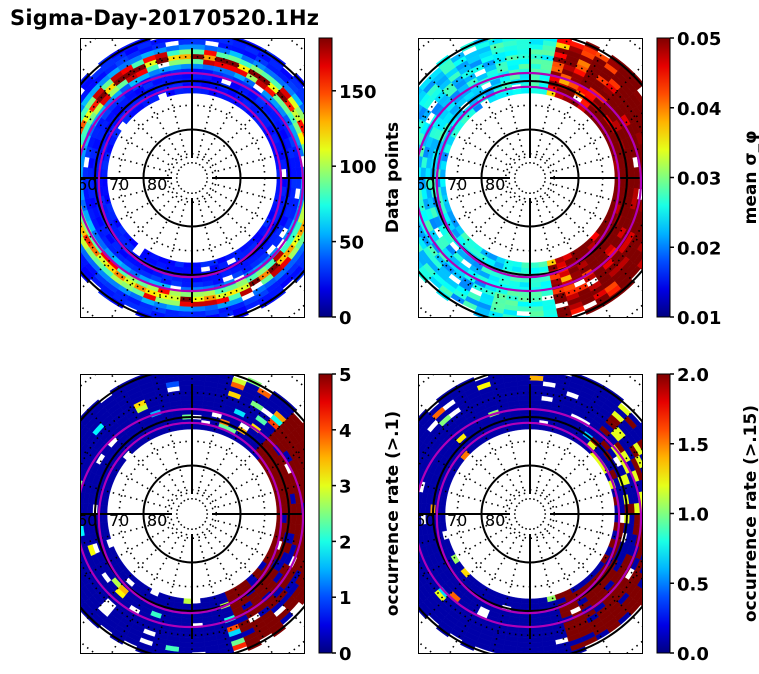 The image size is (759, 674). Describe the element at coordinates (157, 520) in the screenshot. I see `latitude-label: 80` at that location.